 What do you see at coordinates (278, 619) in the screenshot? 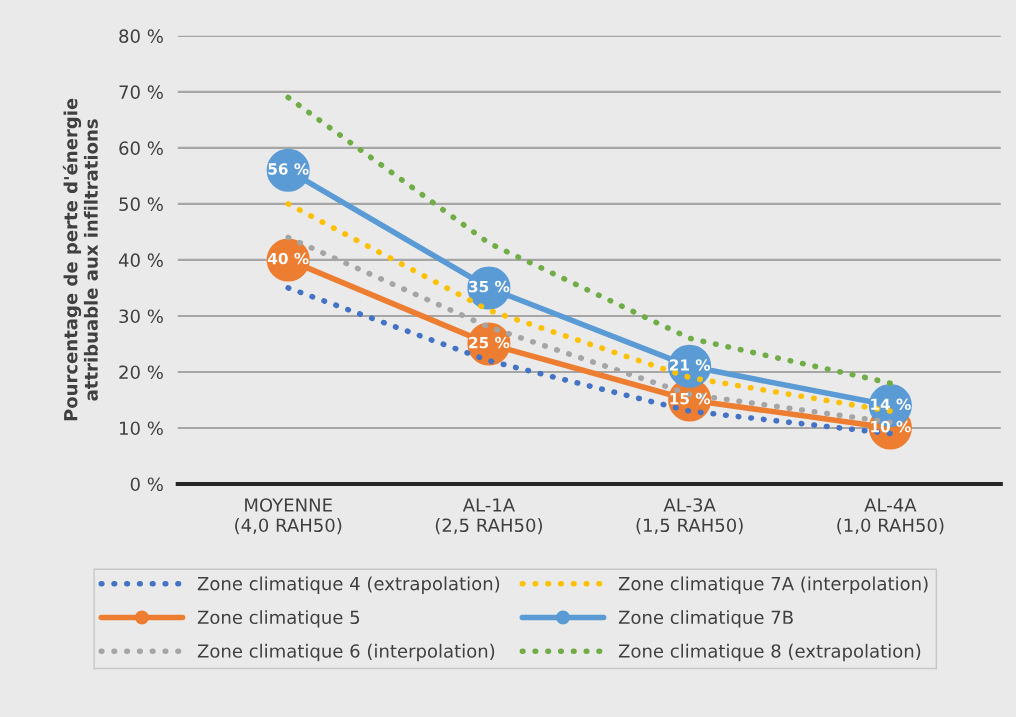
I see `legend-label: Zone climatique 5` at bounding box center [278, 619].